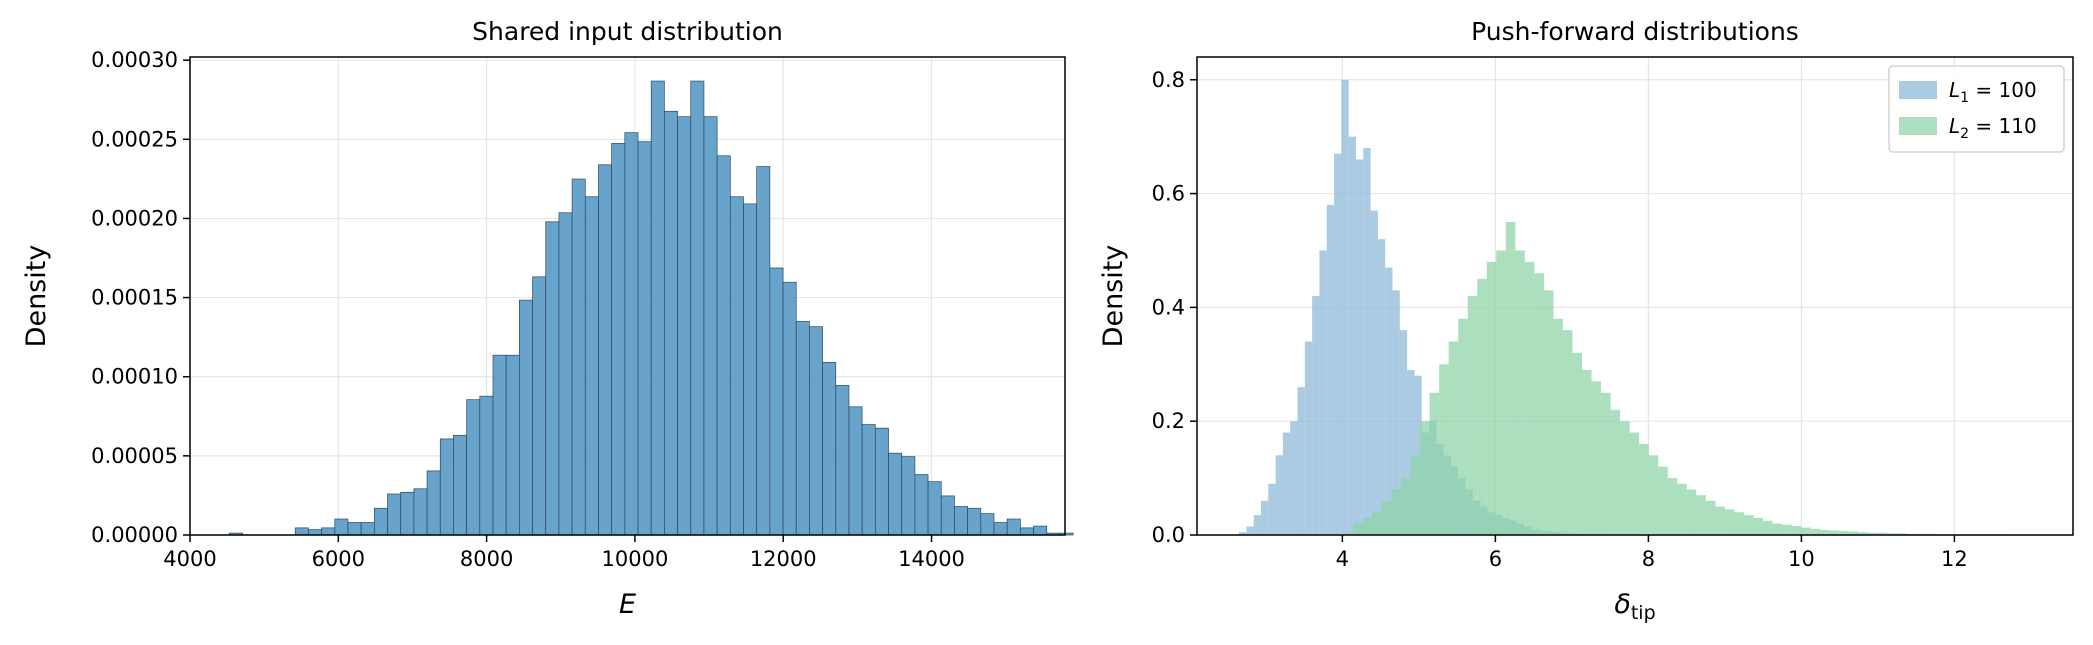 Image resolution: width=2093 pixels, height=645 pixels. I want to click on legend-entry-l2: L2 = 110, so click(1968, 128).